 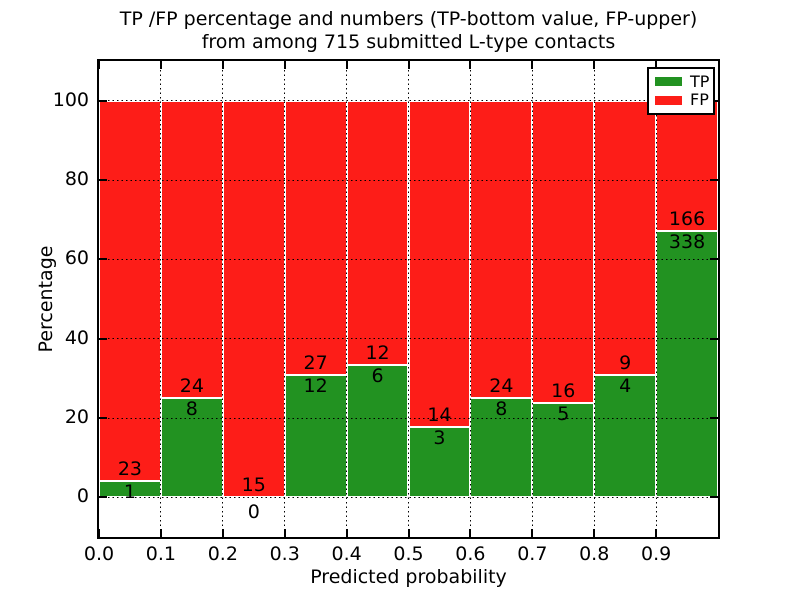 I want to click on fp-count-label: 15, so click(x=253, y=485).